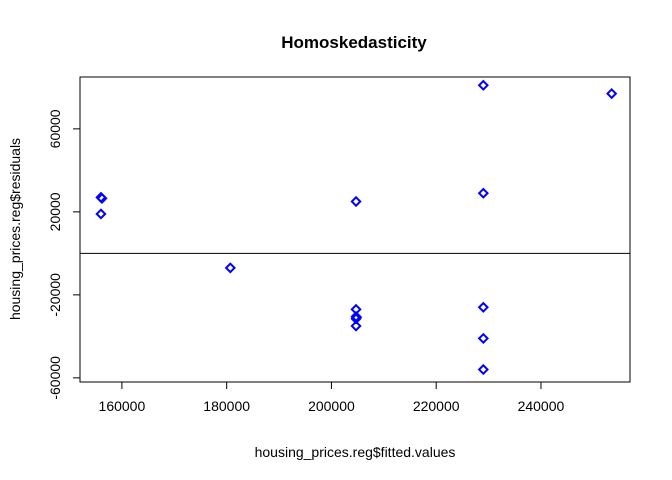 The height and width of the screenshot is (480, 672). Describe the element at coordinates (15, 229) in the screenshot. I see `y-axis-label: housing_prices.reg$residuals` at that location.